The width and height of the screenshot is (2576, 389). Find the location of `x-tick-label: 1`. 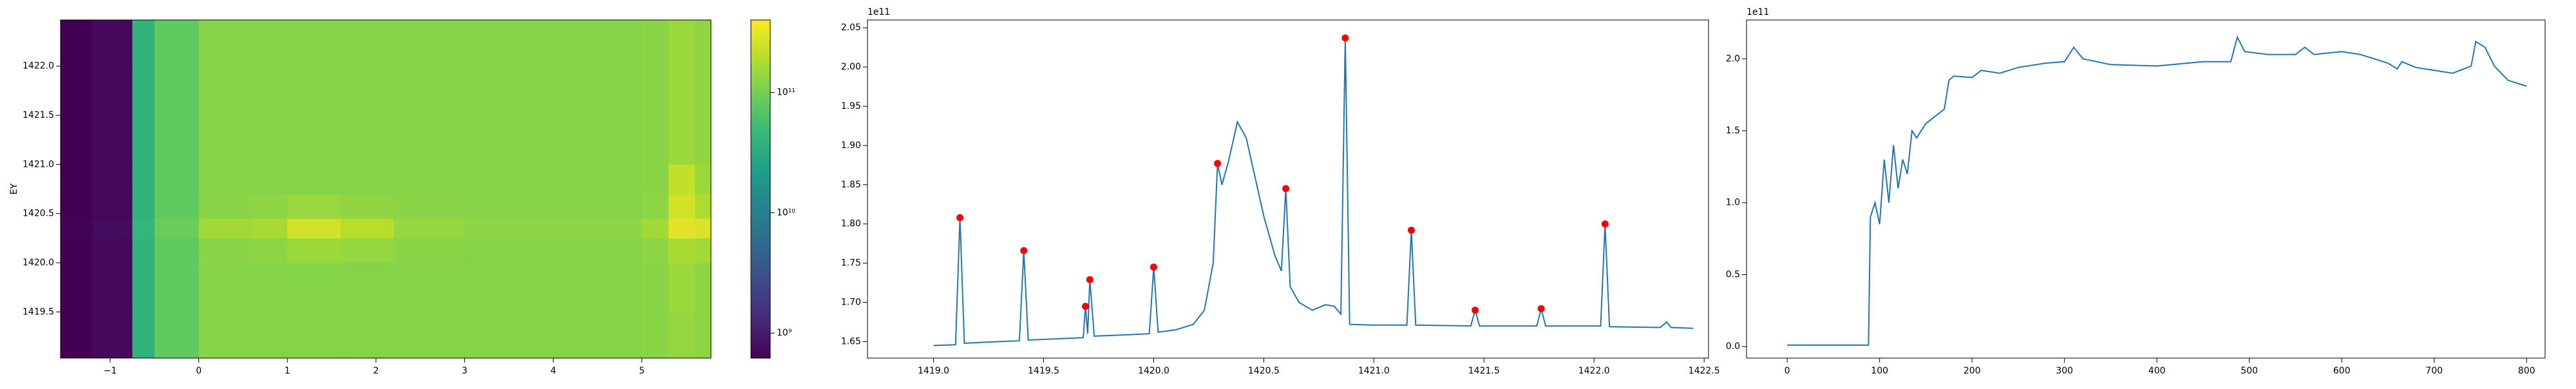

x-tick-label: 1 is located at coordinates (287, 371).